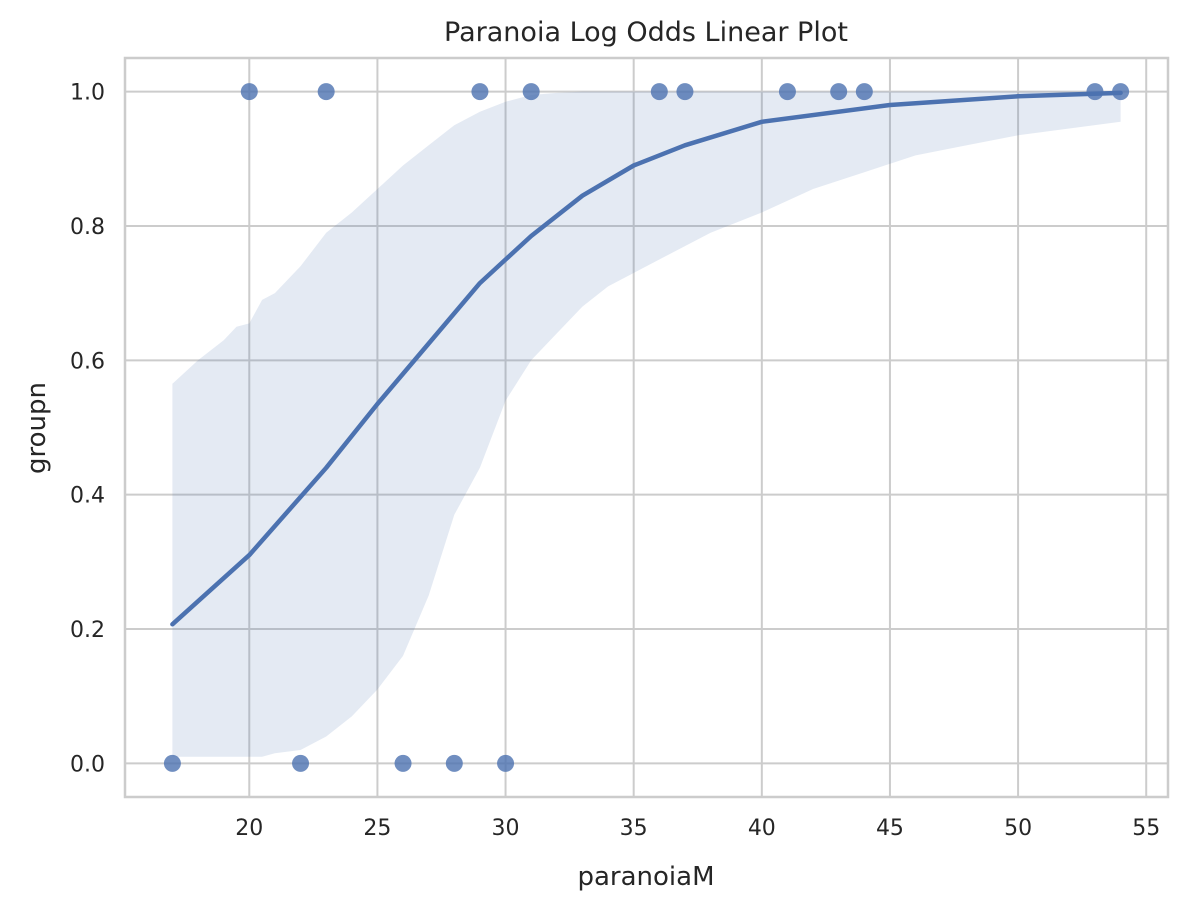 This screenshot has width=1185, height=909. Describe the element at coordinates (1146, 828) in the screenshot. I see `x-tick-label: 55` at that location.